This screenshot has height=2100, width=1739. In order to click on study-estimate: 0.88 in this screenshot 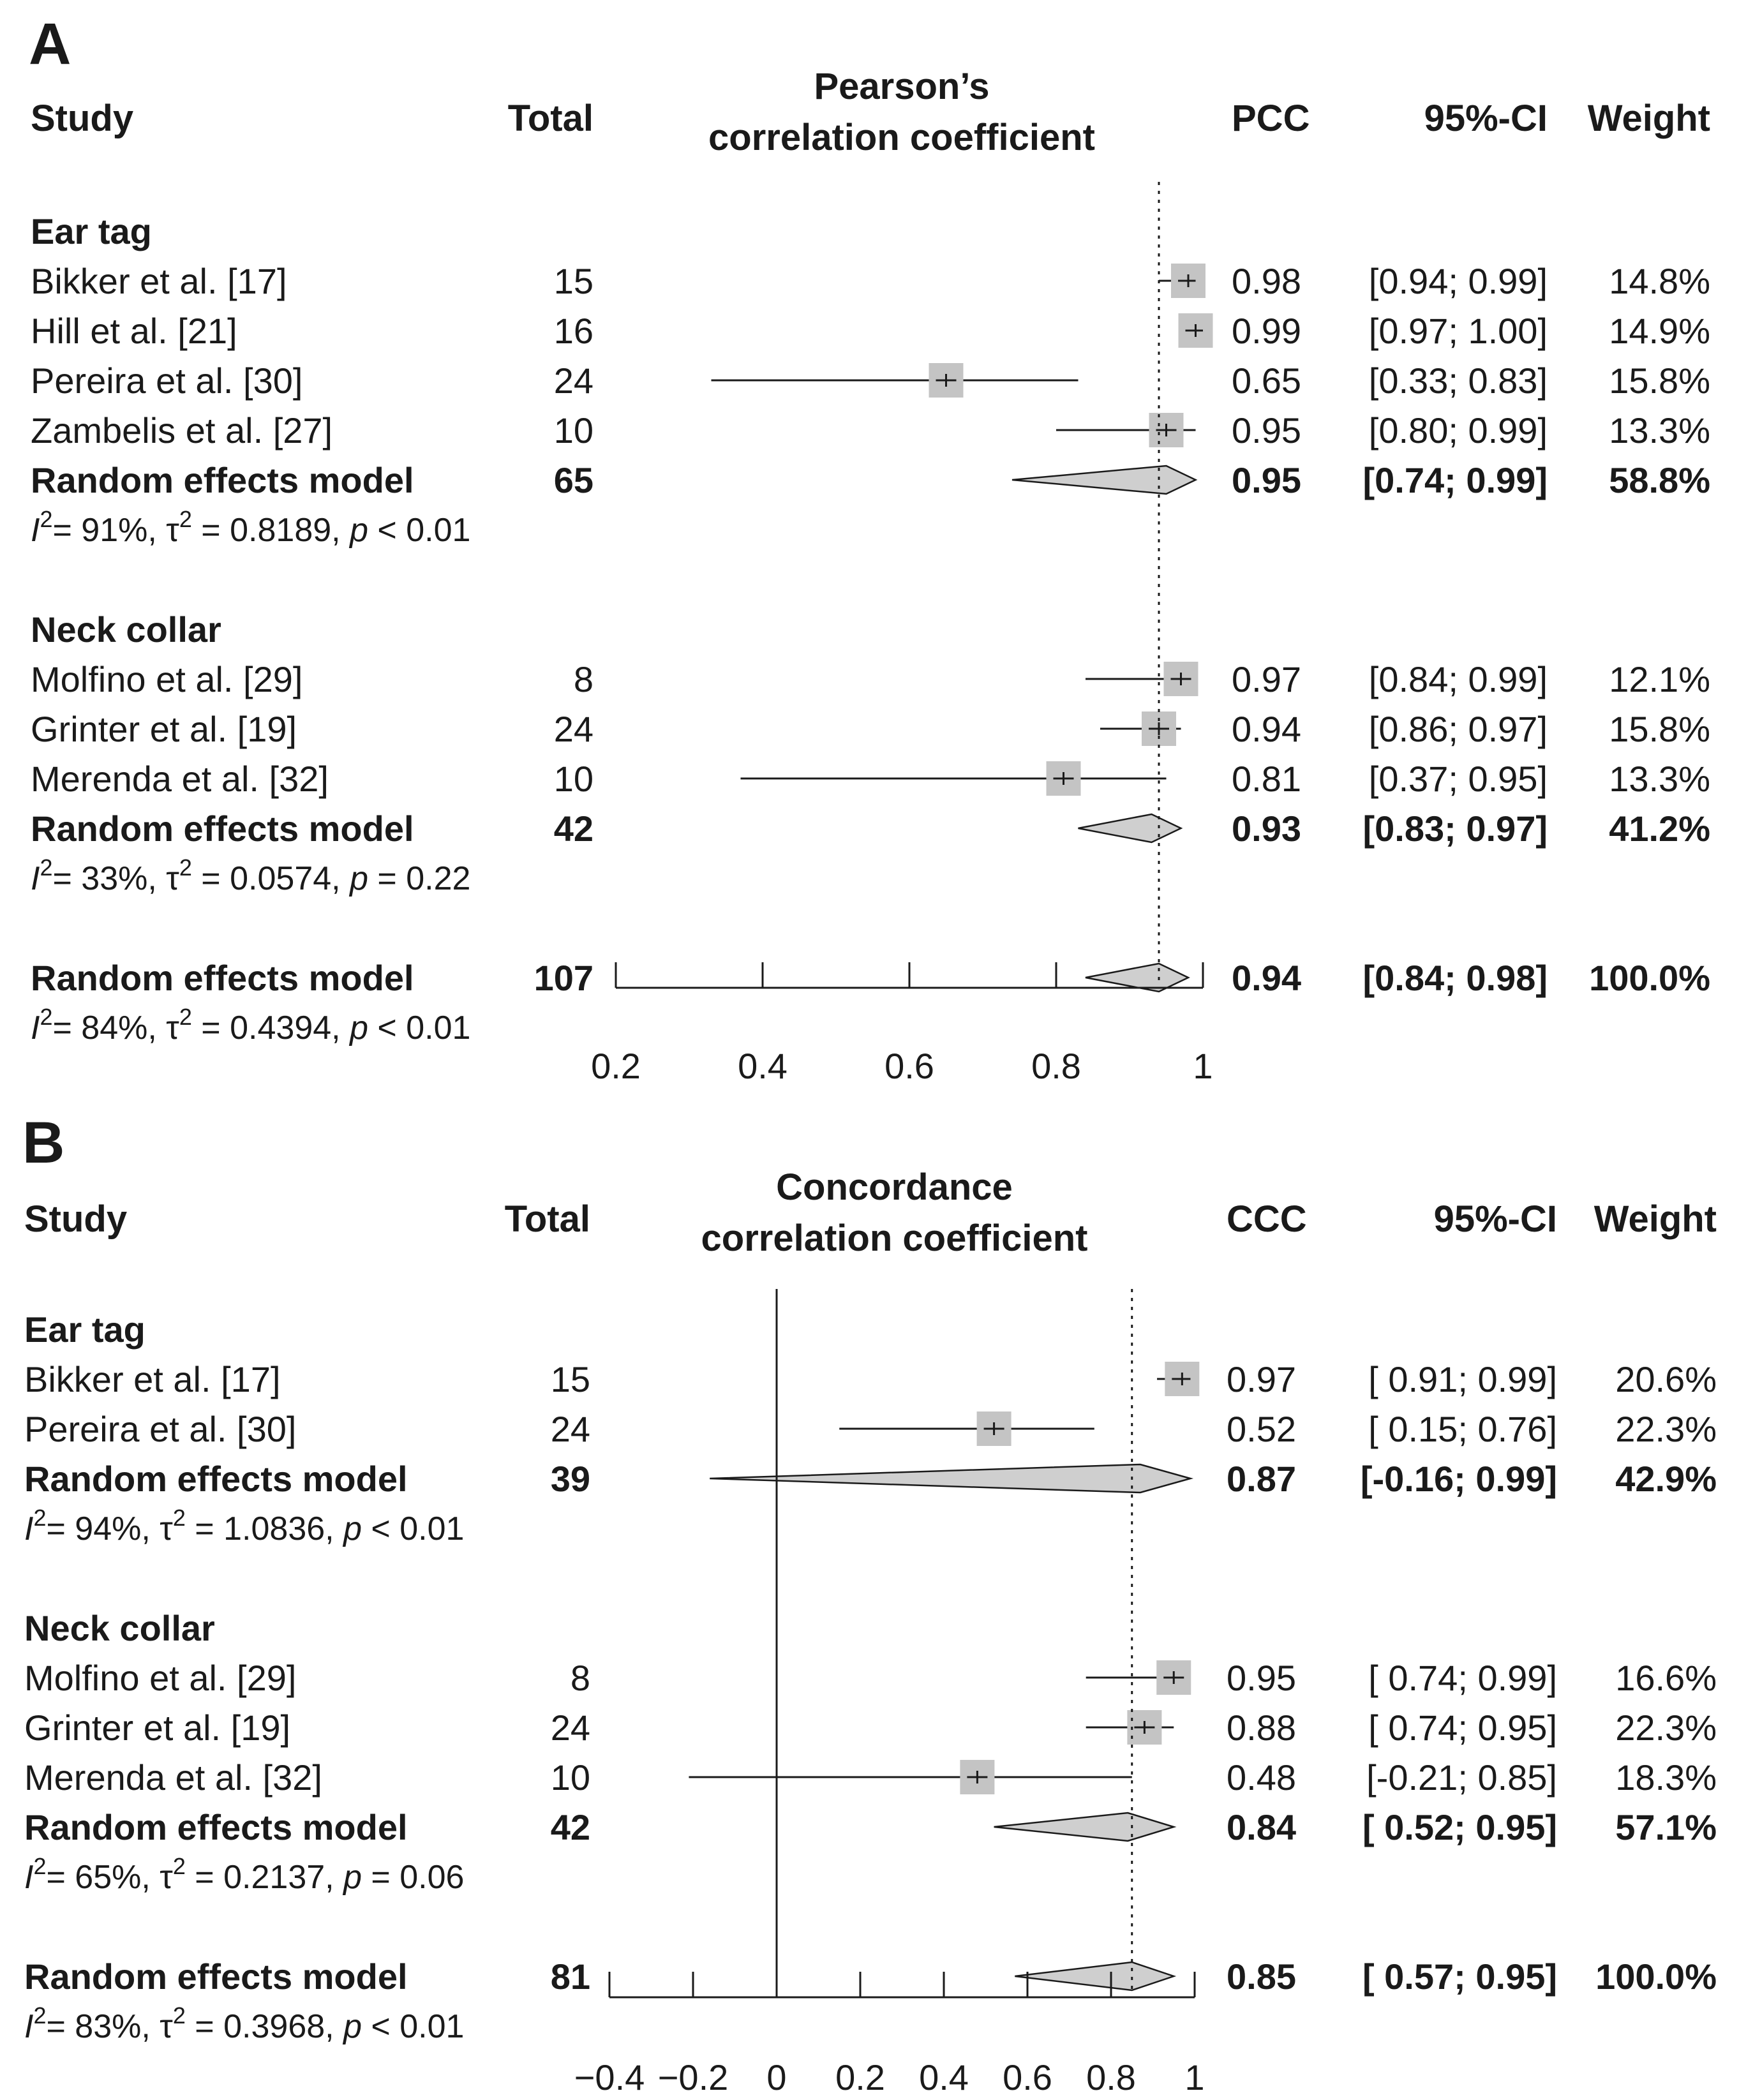, I will do `click(1261, 1728)`.